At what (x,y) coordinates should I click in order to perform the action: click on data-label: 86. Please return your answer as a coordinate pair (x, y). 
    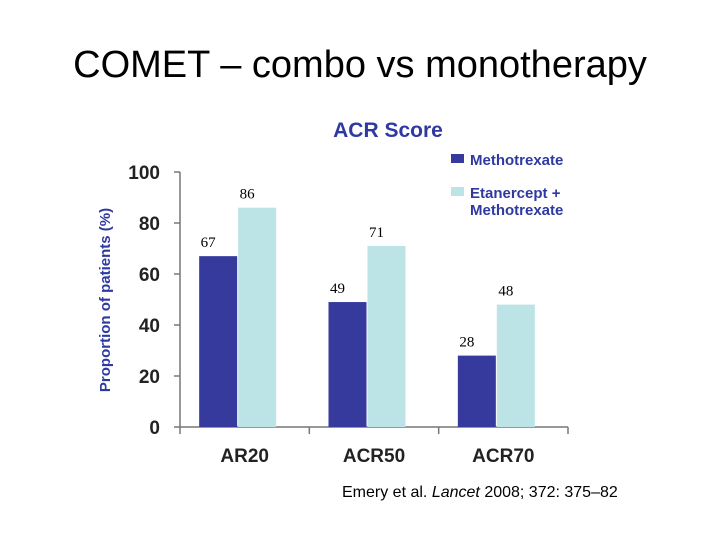
    Looking at the image, I should click on (248, 195).